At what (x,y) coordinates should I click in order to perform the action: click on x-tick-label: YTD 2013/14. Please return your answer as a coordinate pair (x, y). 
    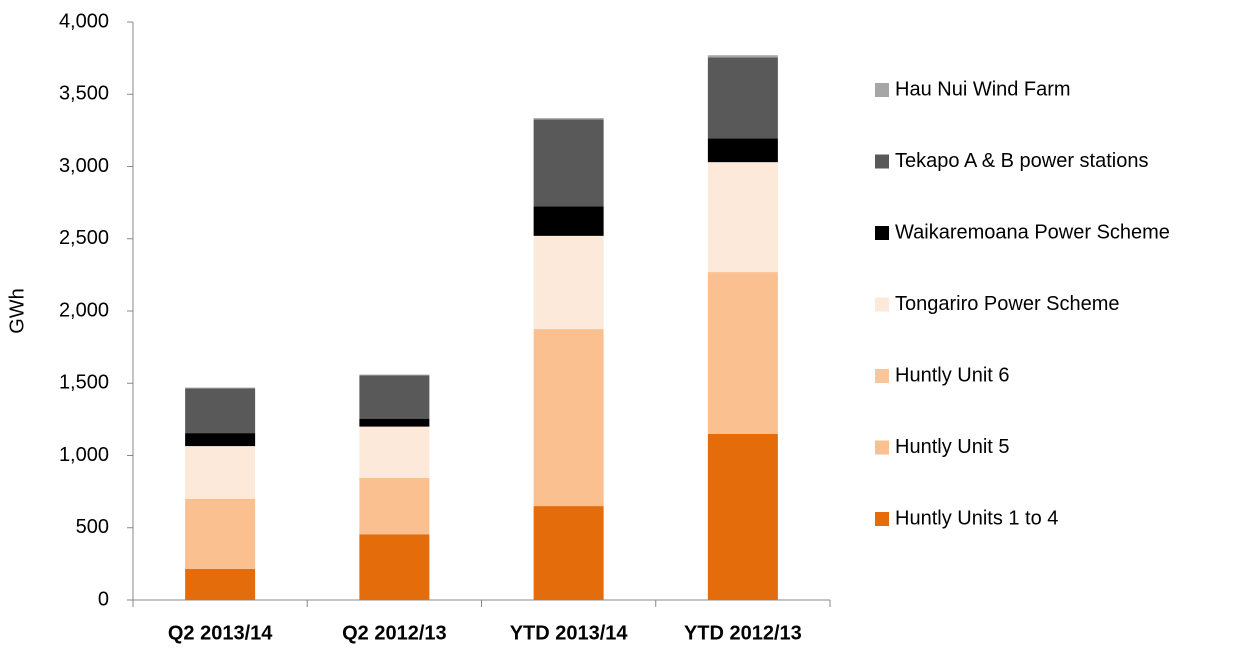
    Looking at the image, I should click on (569, 633).